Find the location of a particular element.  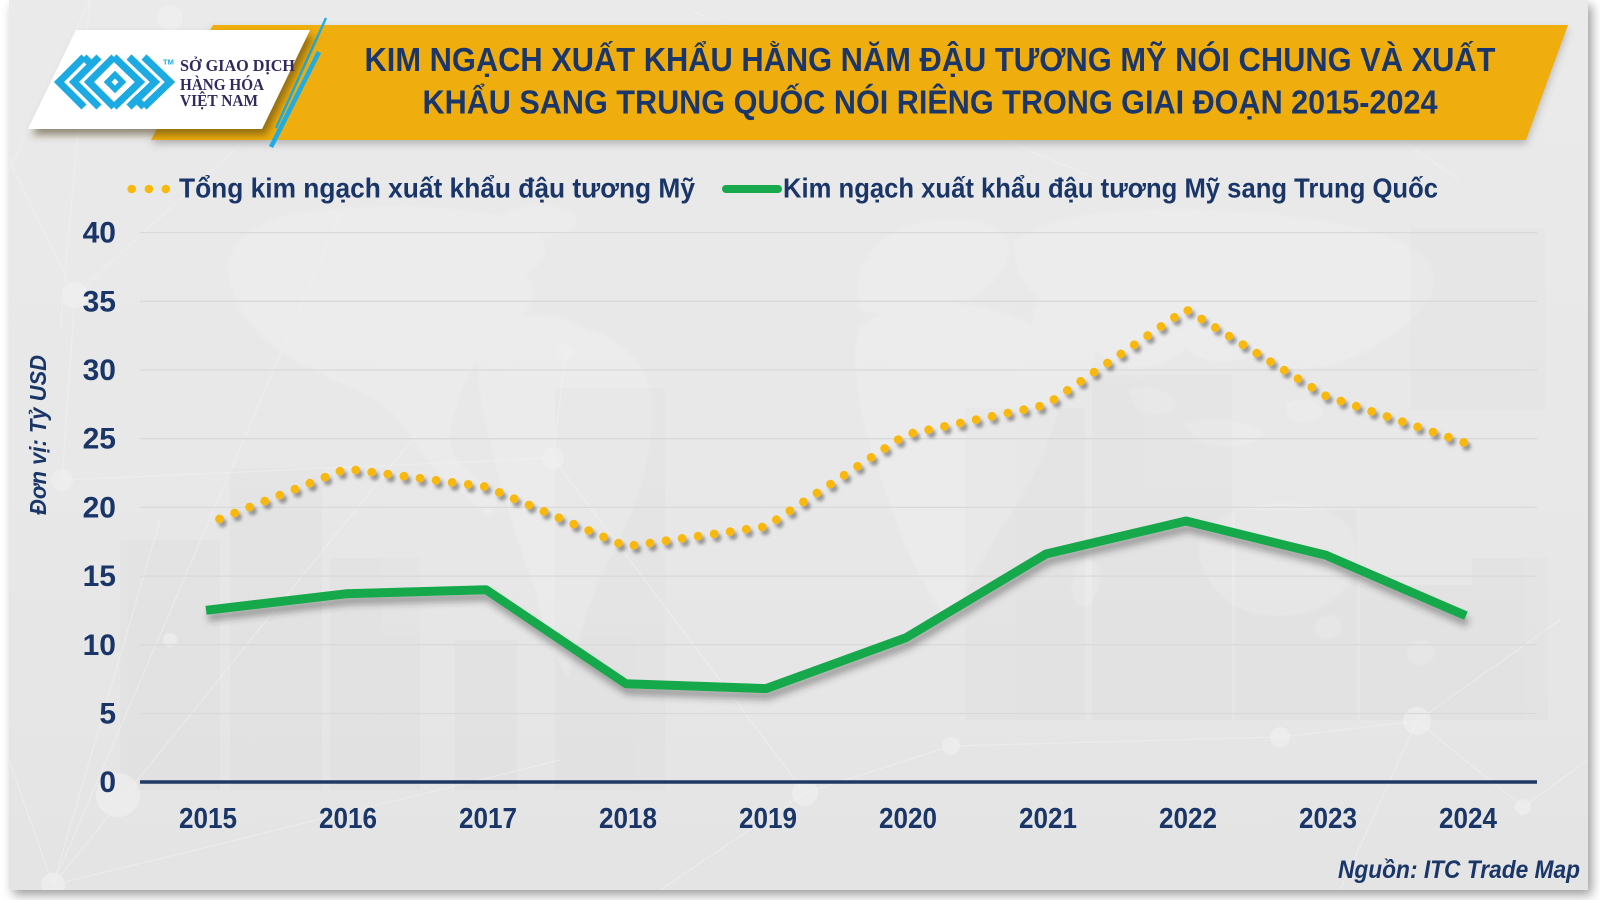

svg-text: SỞ GIAO DỊCH is located at coordinates (237, 65).